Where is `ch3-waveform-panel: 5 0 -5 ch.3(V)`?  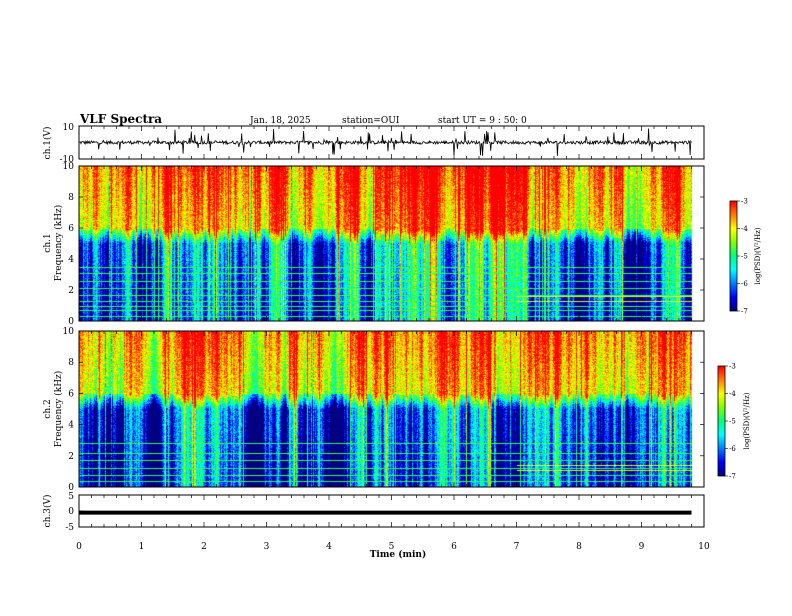
ch3-waveform-panel: 5 0 -5 ch.3(V) is located at coordinates (373, 512).